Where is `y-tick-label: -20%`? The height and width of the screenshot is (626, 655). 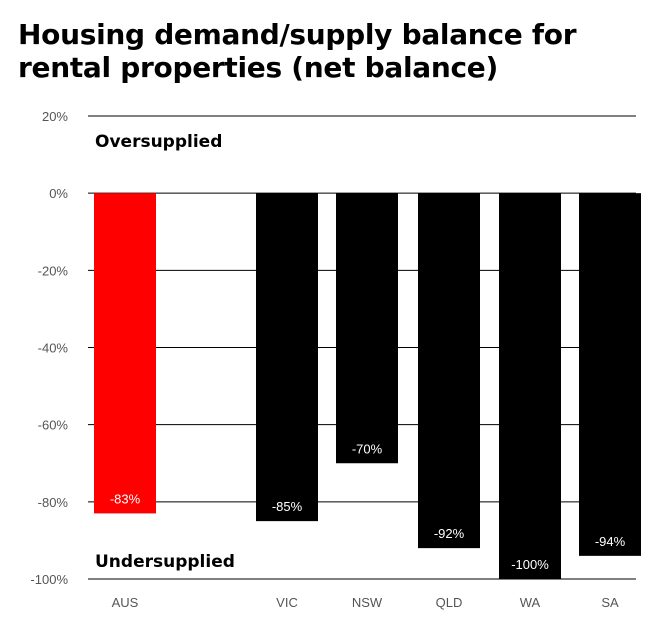
y-tick-label: -20% is located at coordinates (53, 270).